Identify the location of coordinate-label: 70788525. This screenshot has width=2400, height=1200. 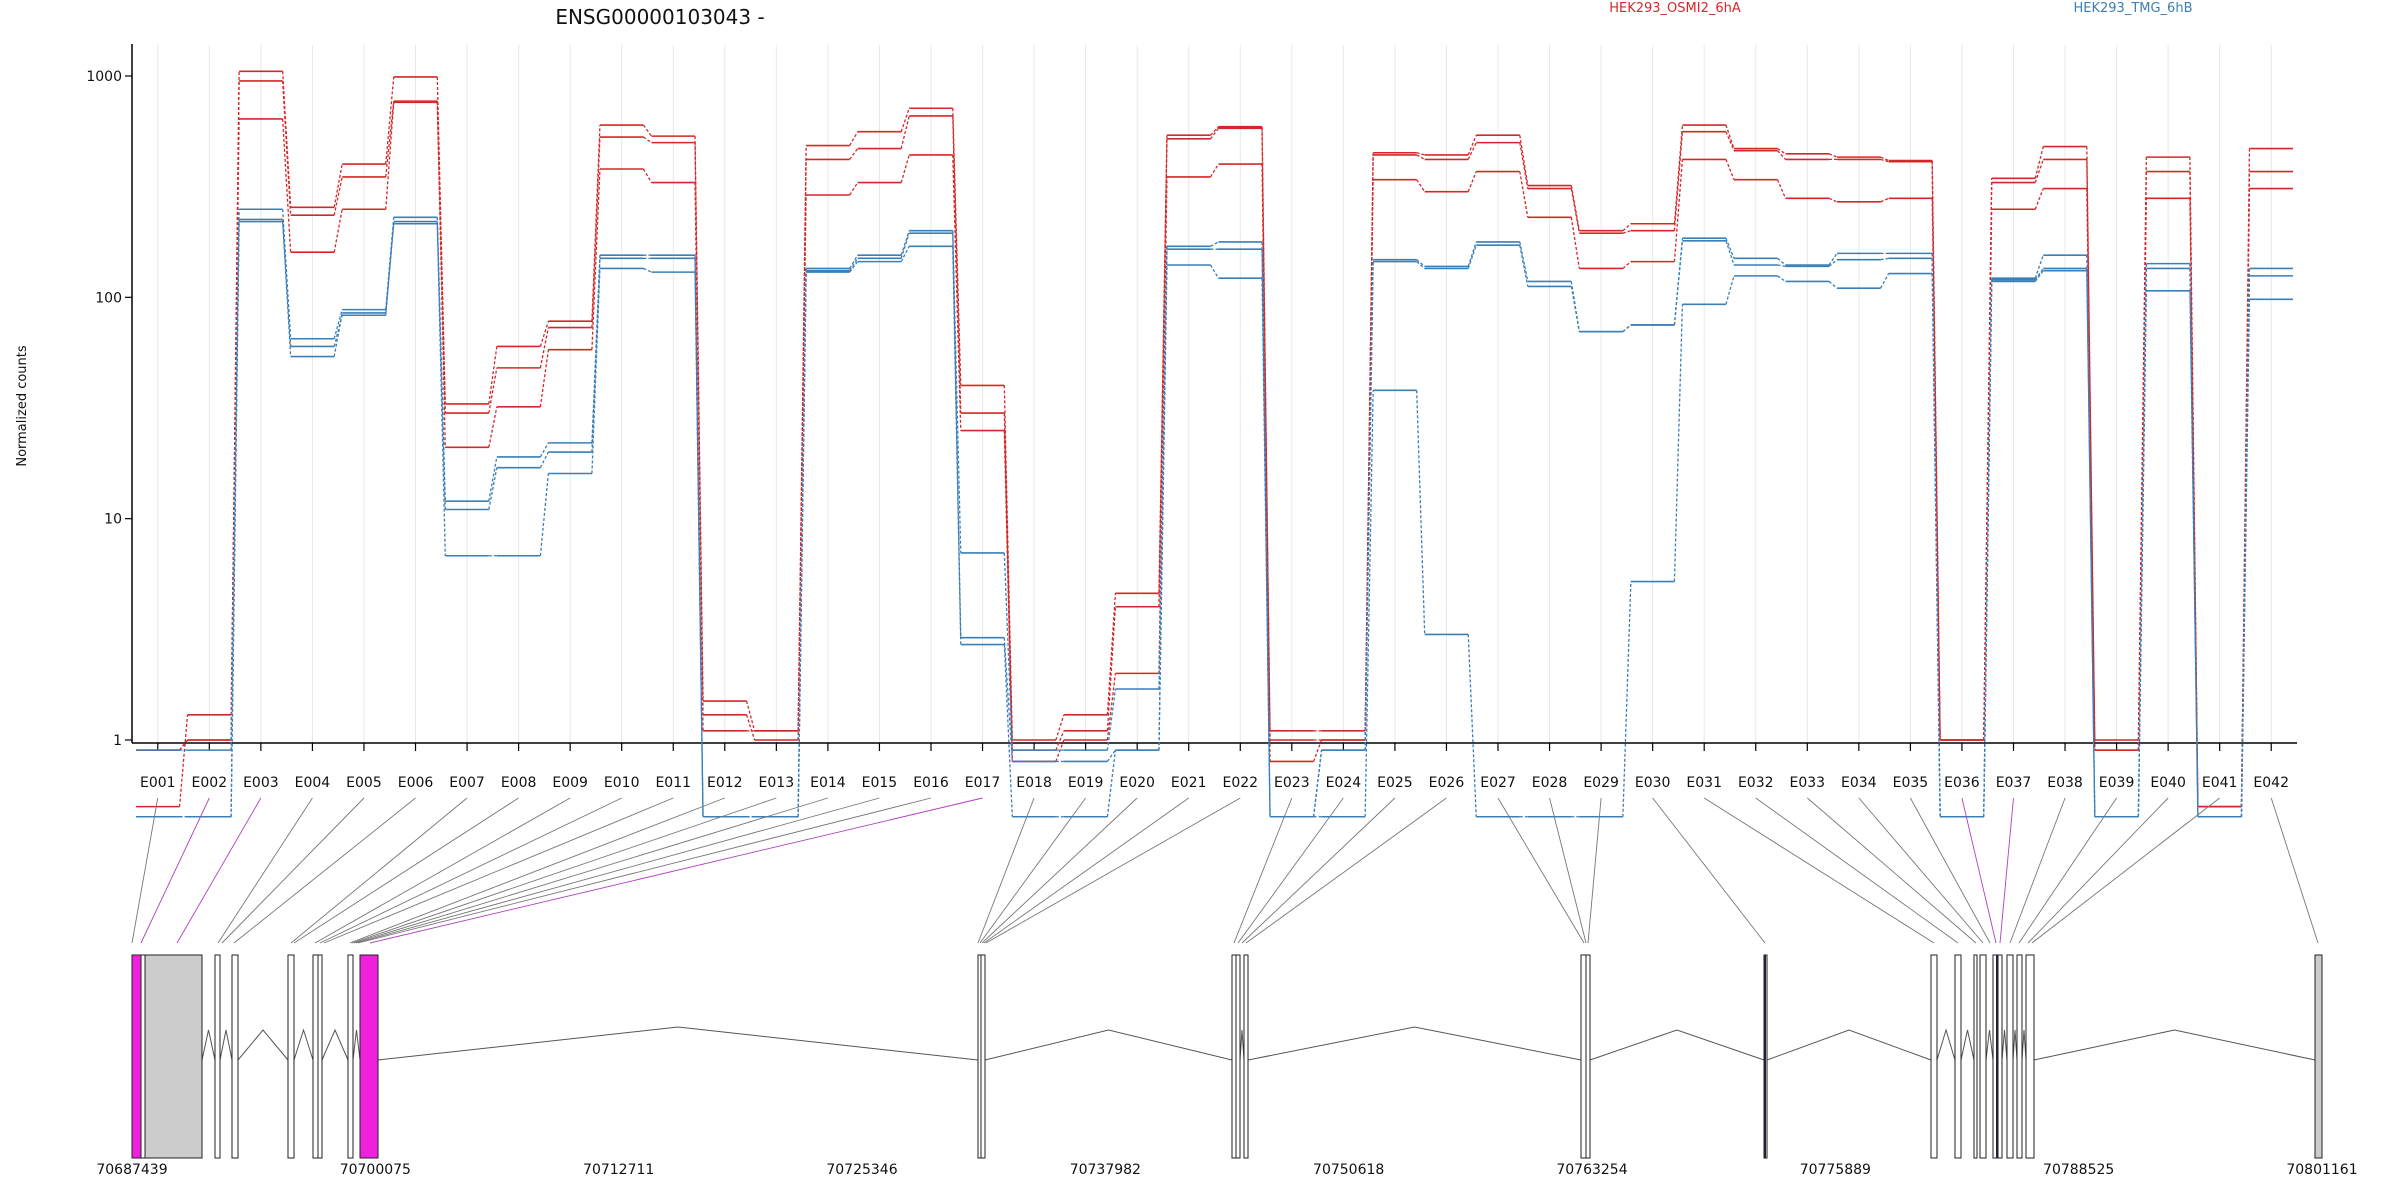
(2078, 1170).